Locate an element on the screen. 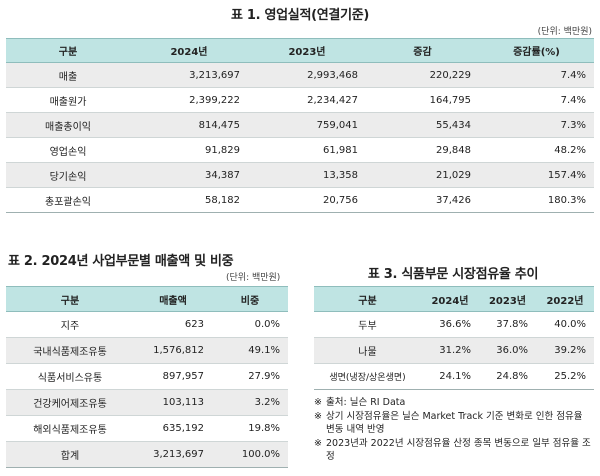  cell-value: 814,475 is located at coordinates (189, 125).